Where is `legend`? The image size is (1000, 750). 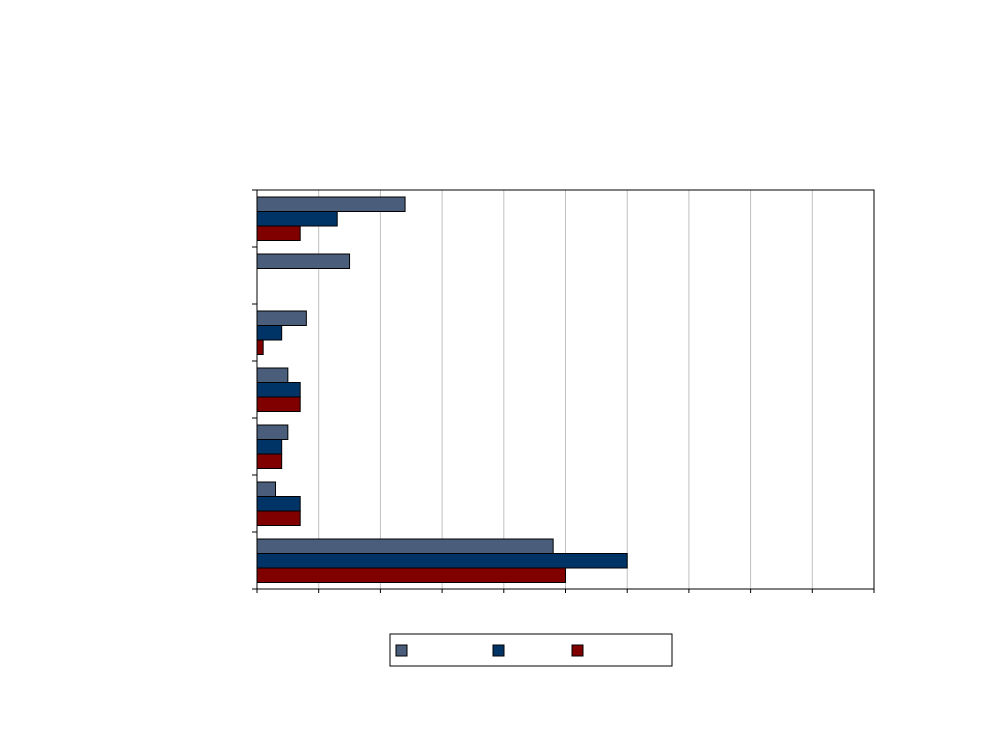 legend is located at coordinates (531, 650).